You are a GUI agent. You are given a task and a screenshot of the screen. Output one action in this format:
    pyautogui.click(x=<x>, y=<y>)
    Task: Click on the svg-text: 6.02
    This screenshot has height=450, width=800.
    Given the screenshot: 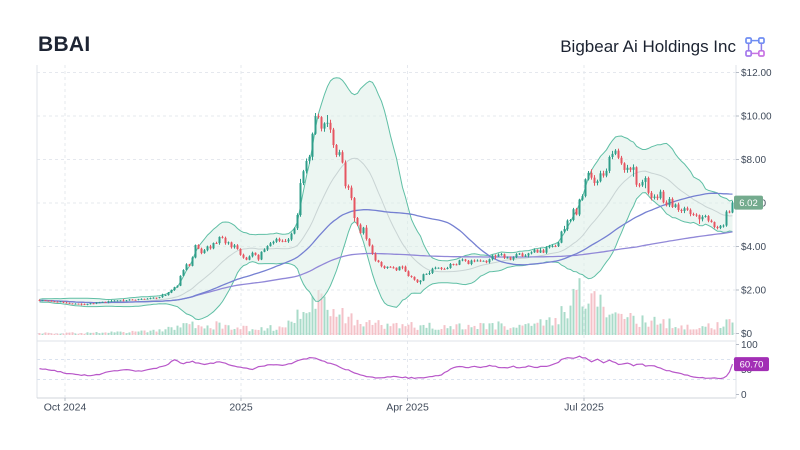 What is the action you would take?
    pyautogui.click(x=748, y=203)
    